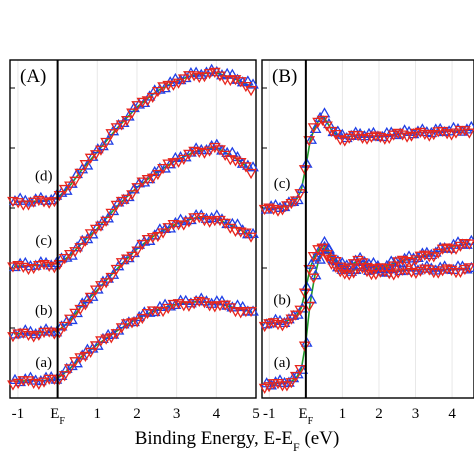  What do you see at coordinates (43, 363) in the screenshot?
I see `curve-label: (a)` at bounding box center [43, 363].